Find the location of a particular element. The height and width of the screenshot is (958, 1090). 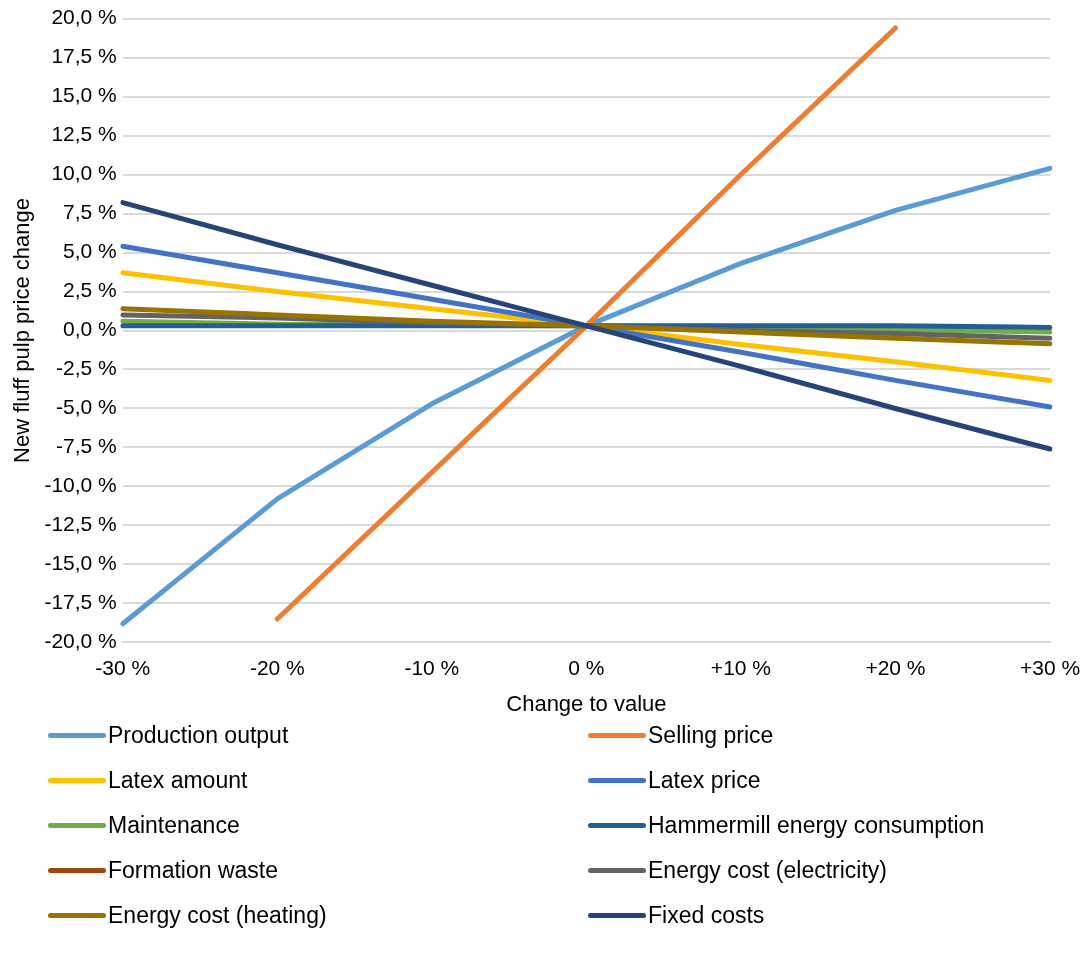

y-tick-label: 7,5 % is located at coordinates (90, 212).